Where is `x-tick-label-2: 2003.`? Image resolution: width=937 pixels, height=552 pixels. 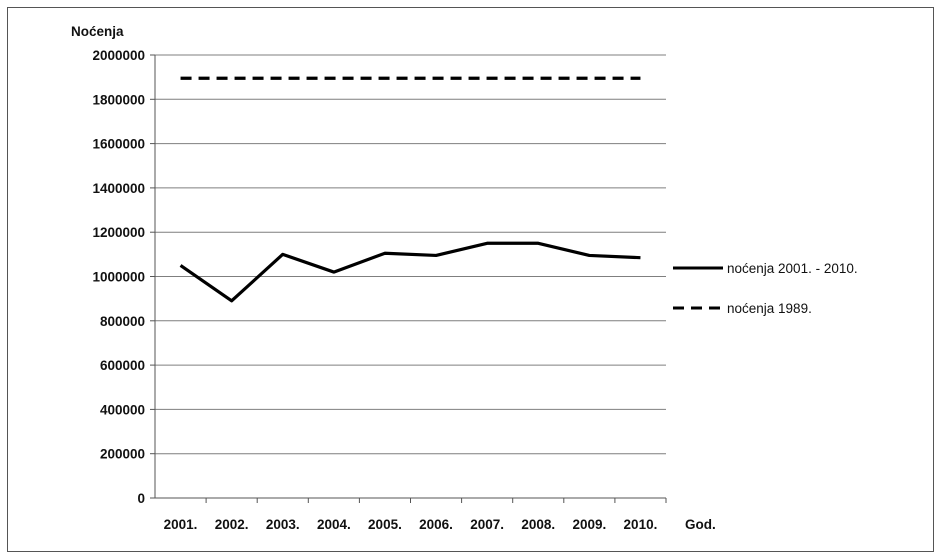 x-tick-label-2: 2003. is located at coordinates (283, 524).